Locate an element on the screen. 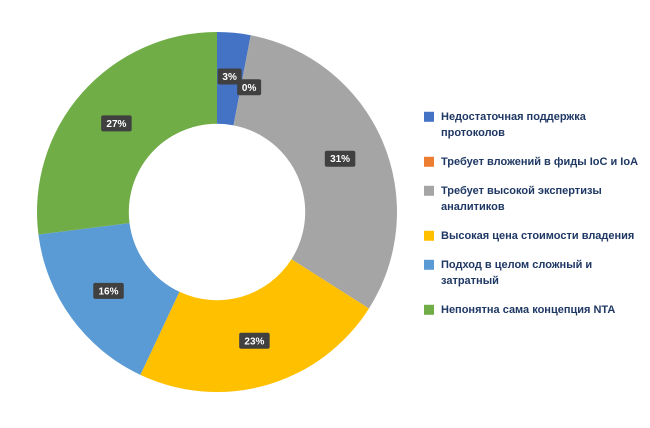 Image resolution: width=650 pixels, height=428 pixels. data-label-text: 23% is located at coordinates (254, 341).